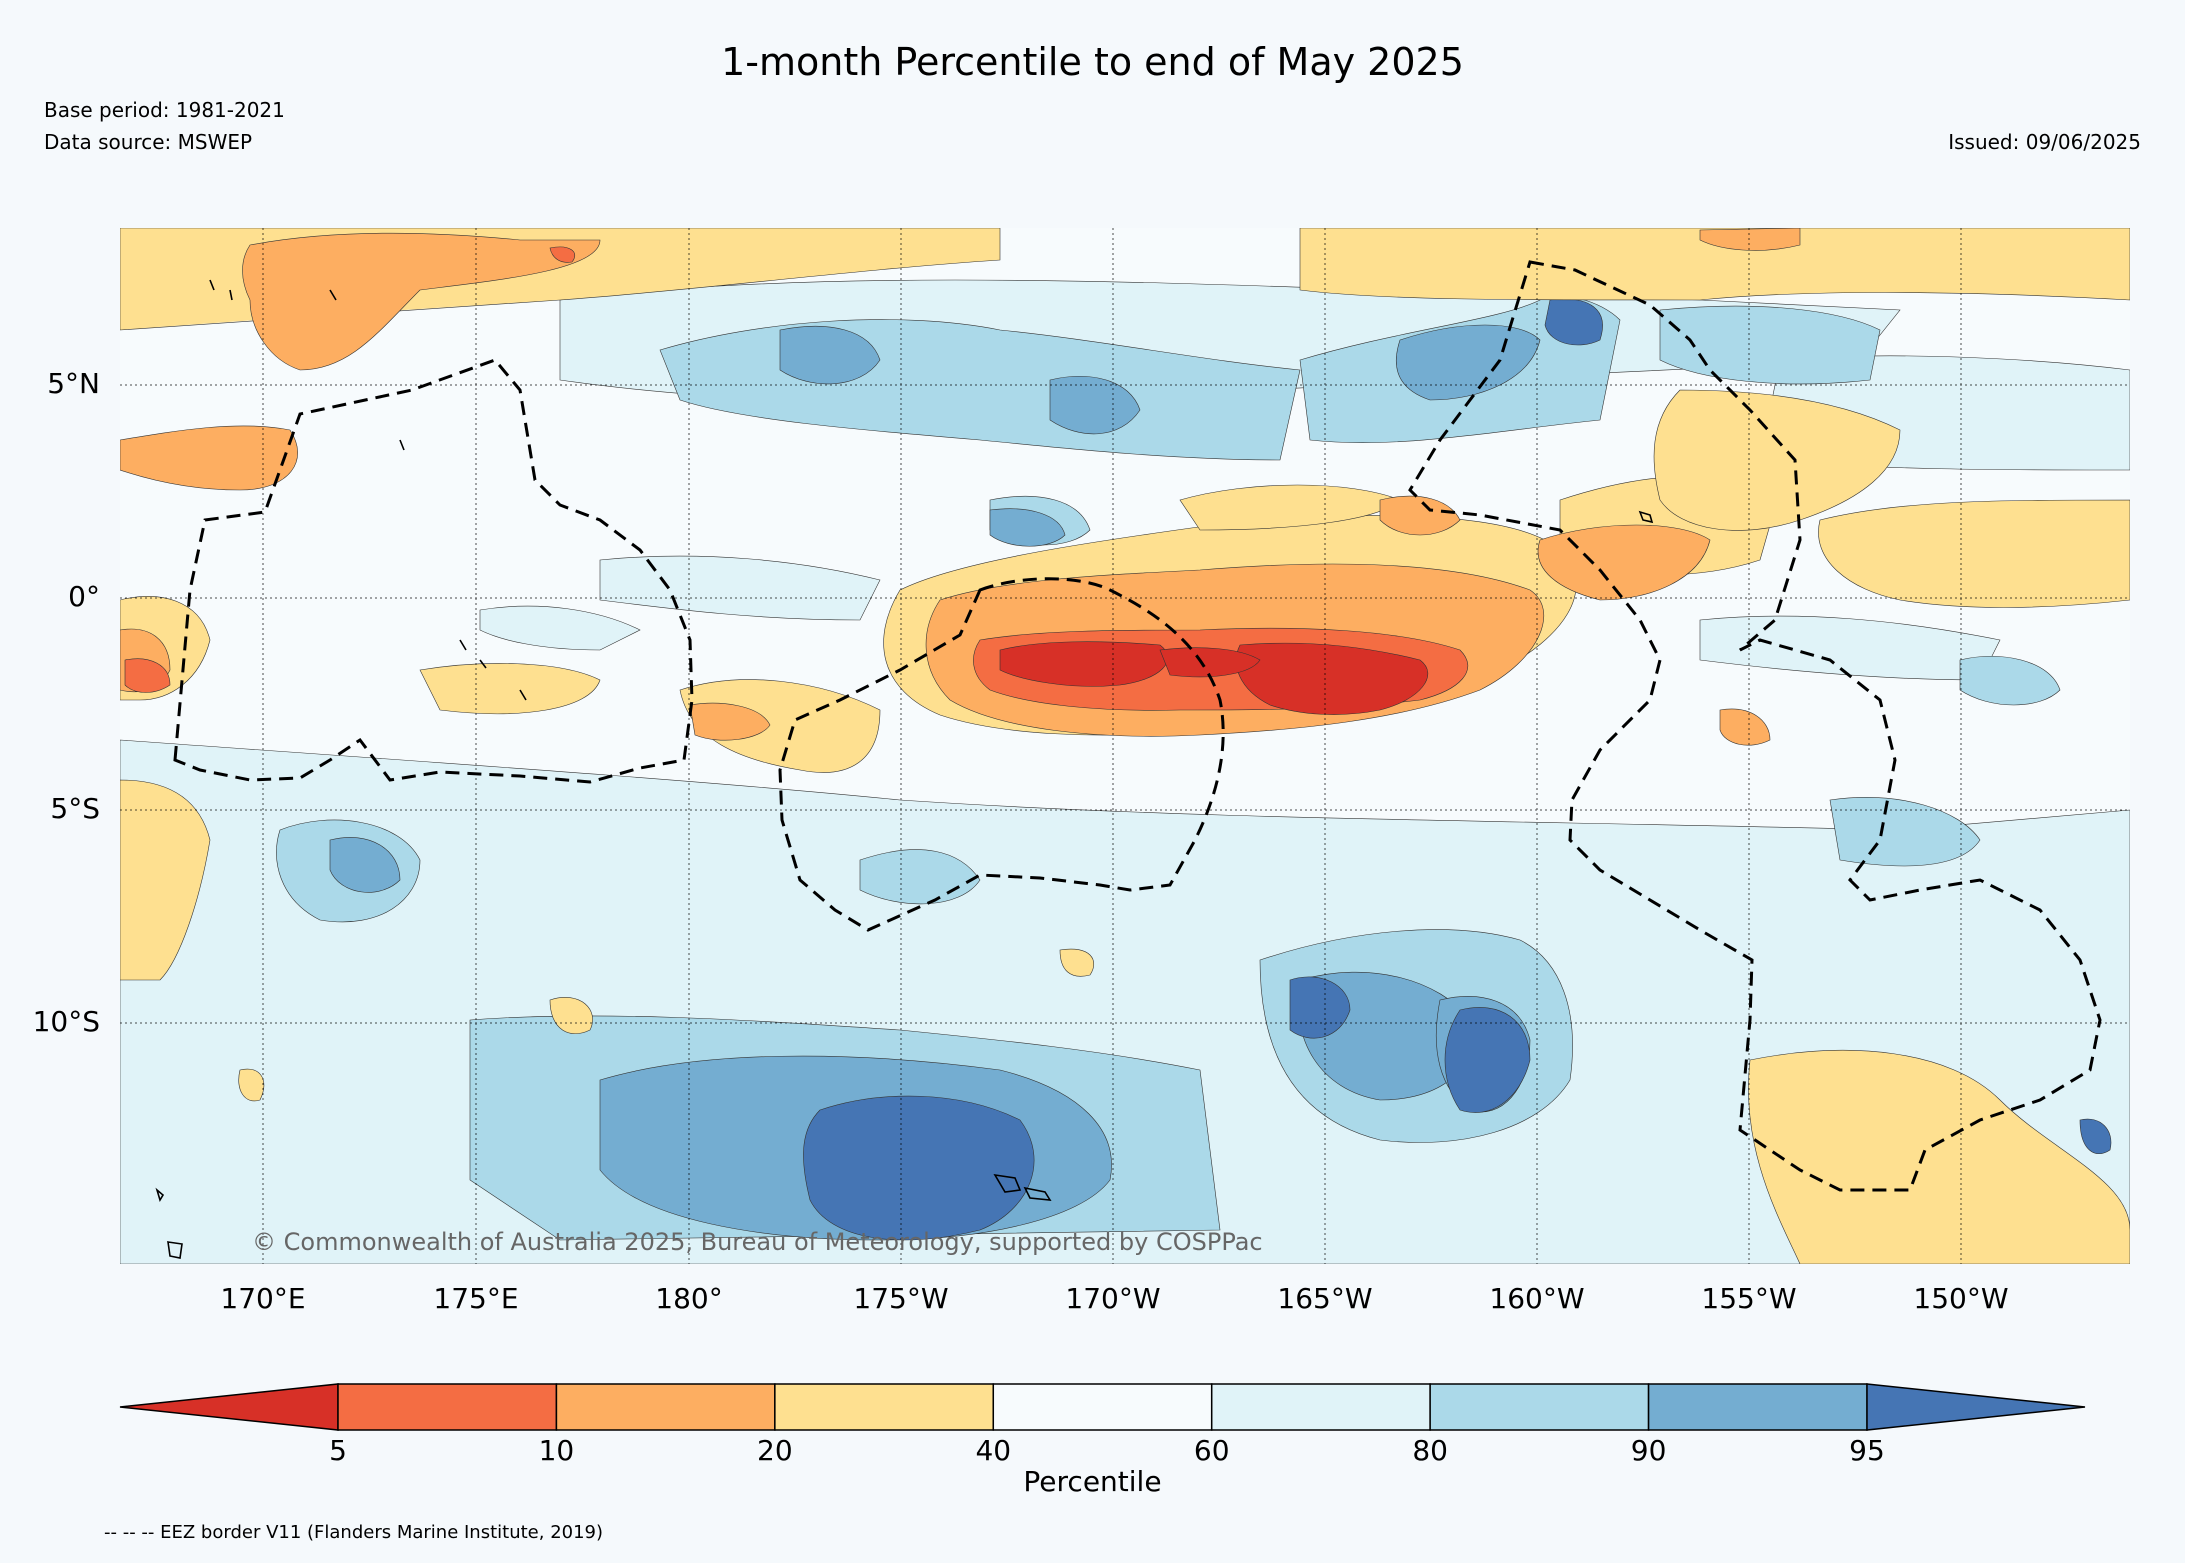 Image resolution: width=2185 pixels, height=1563 pixels. Describe the element at coordinates (993, 1450) in the screenshot. I see `colorbar-tick-label: 40` at that location.